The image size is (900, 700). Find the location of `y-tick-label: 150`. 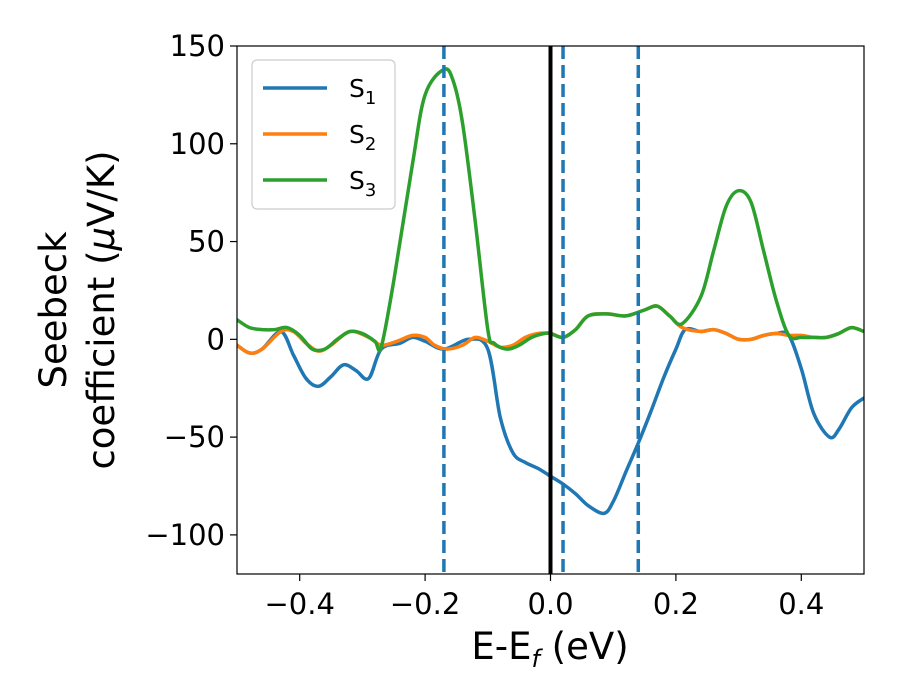

y-tick-label: 150 is located at coordinates (197, 46).